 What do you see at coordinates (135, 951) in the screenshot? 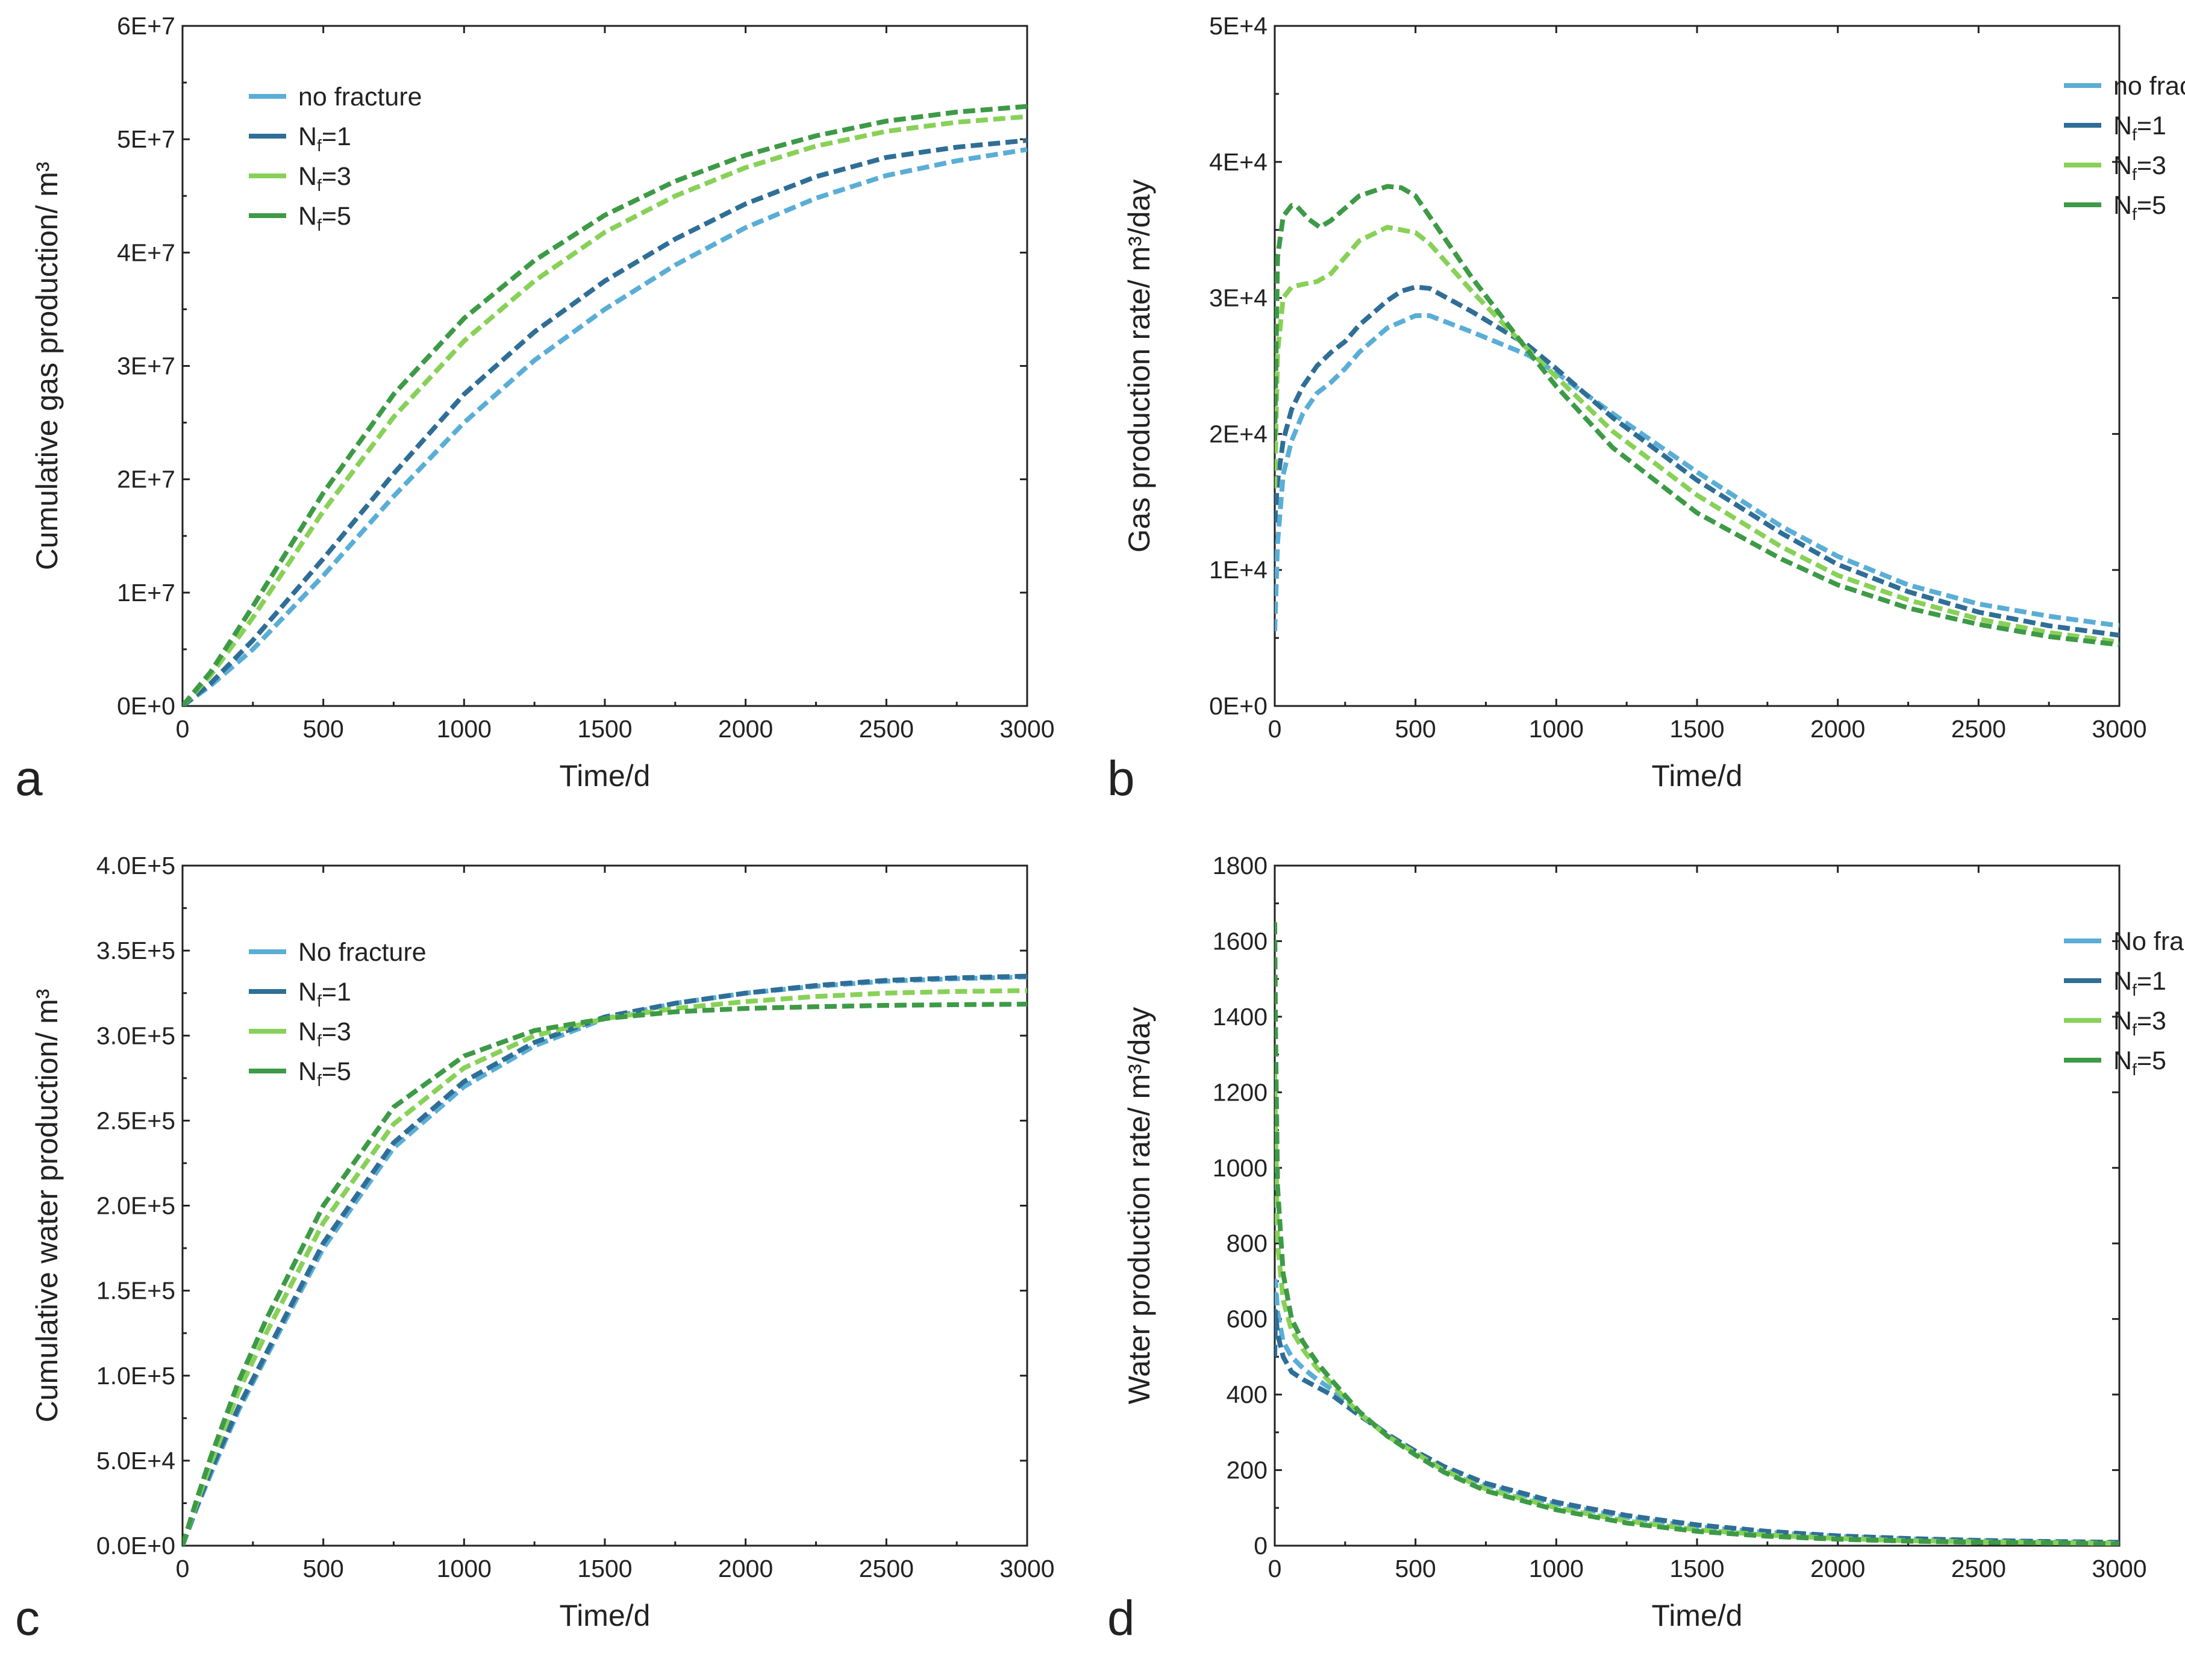
I see `y-tick-label: 3.5E+5` at bounding box center [135, 951].